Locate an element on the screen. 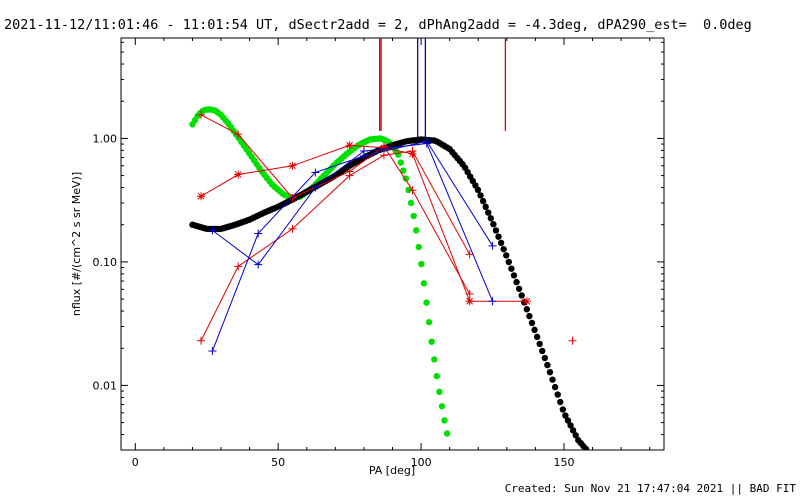  red-series-line is located at coordinates (335, 245).